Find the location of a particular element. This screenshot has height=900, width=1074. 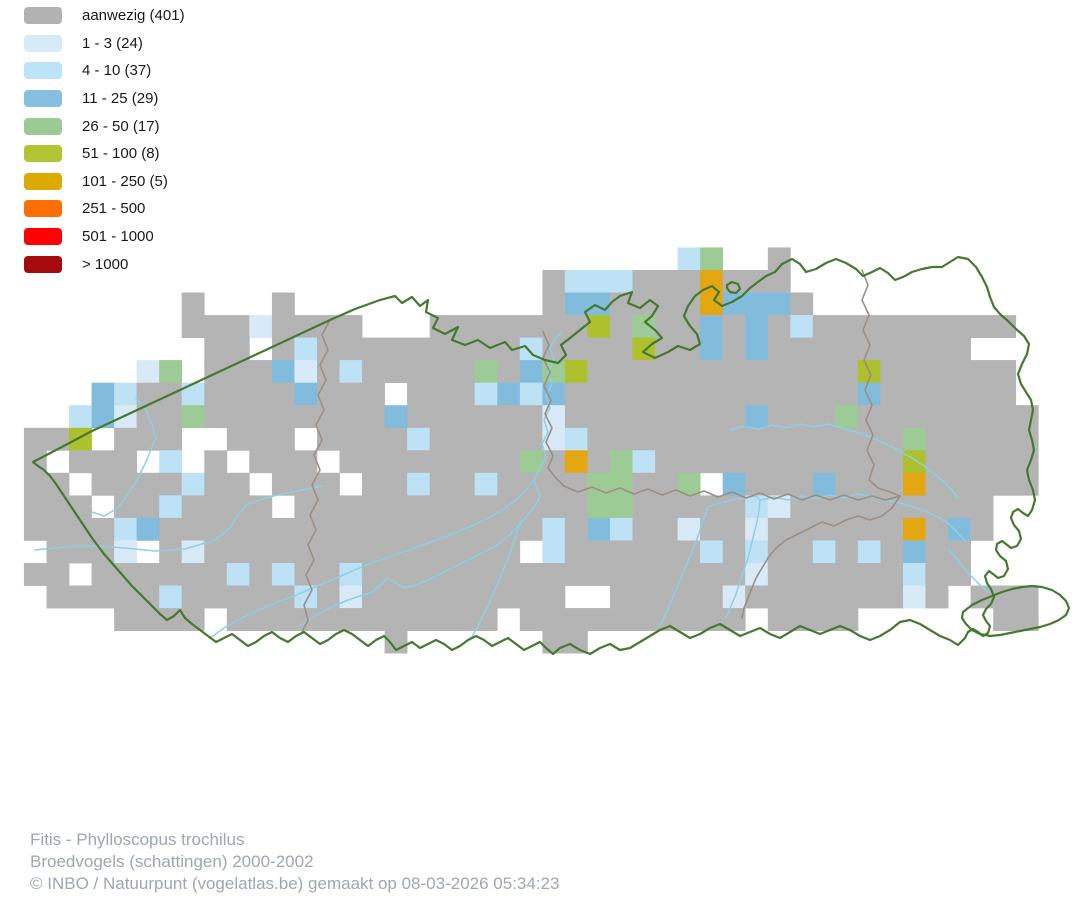

caption-species: Fitis - Phylloscopus trochilus is located at coordinates (137, 839).